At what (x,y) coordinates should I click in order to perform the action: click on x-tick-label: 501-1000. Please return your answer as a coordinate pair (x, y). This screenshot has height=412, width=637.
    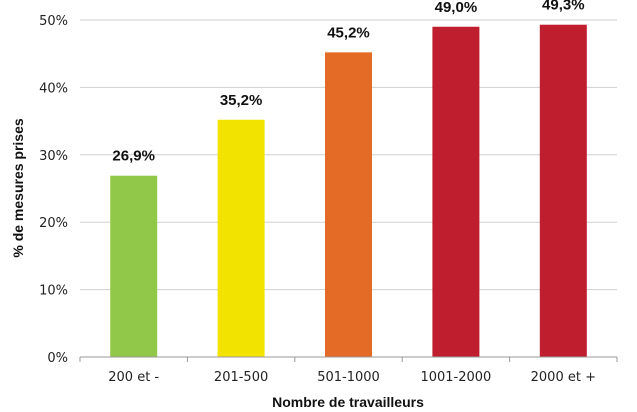
    Looking at the image, I should click on (348, 377).